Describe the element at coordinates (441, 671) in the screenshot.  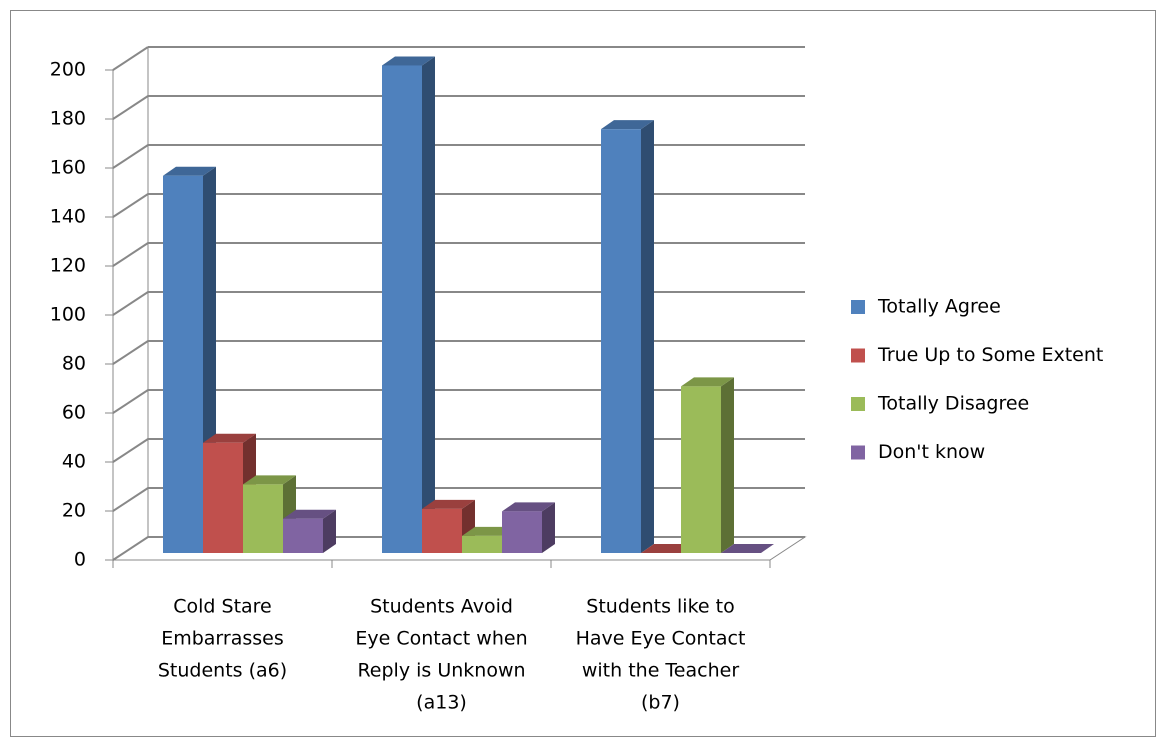
I see `x-tick-label: Reply is Unknown` at that location.